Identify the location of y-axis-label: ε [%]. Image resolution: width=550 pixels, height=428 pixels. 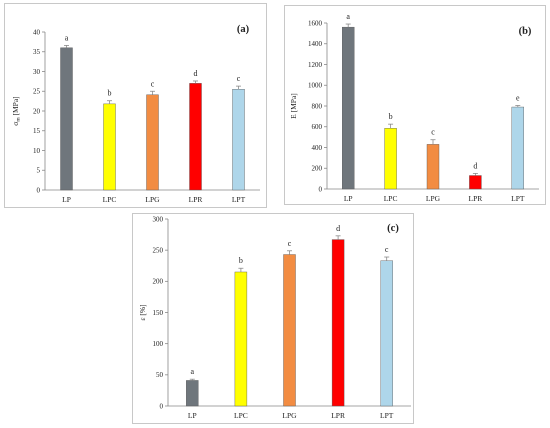
(142, 312).